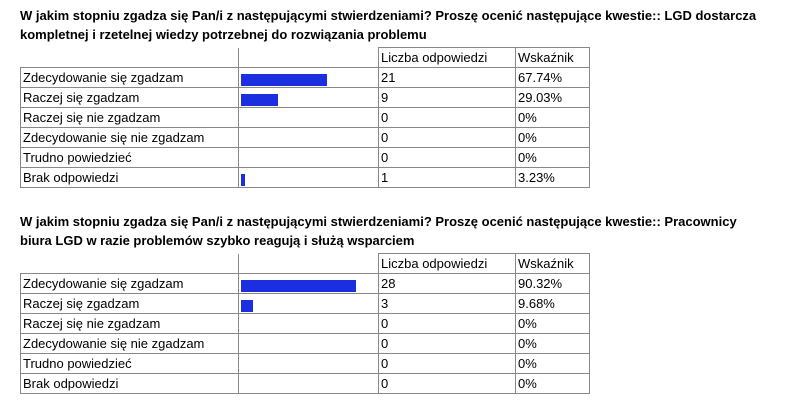  What do you see at coordinates (552, 303) in the screenshot?
I see `share-cell: 9.68%` at bounding box center [552, 303].